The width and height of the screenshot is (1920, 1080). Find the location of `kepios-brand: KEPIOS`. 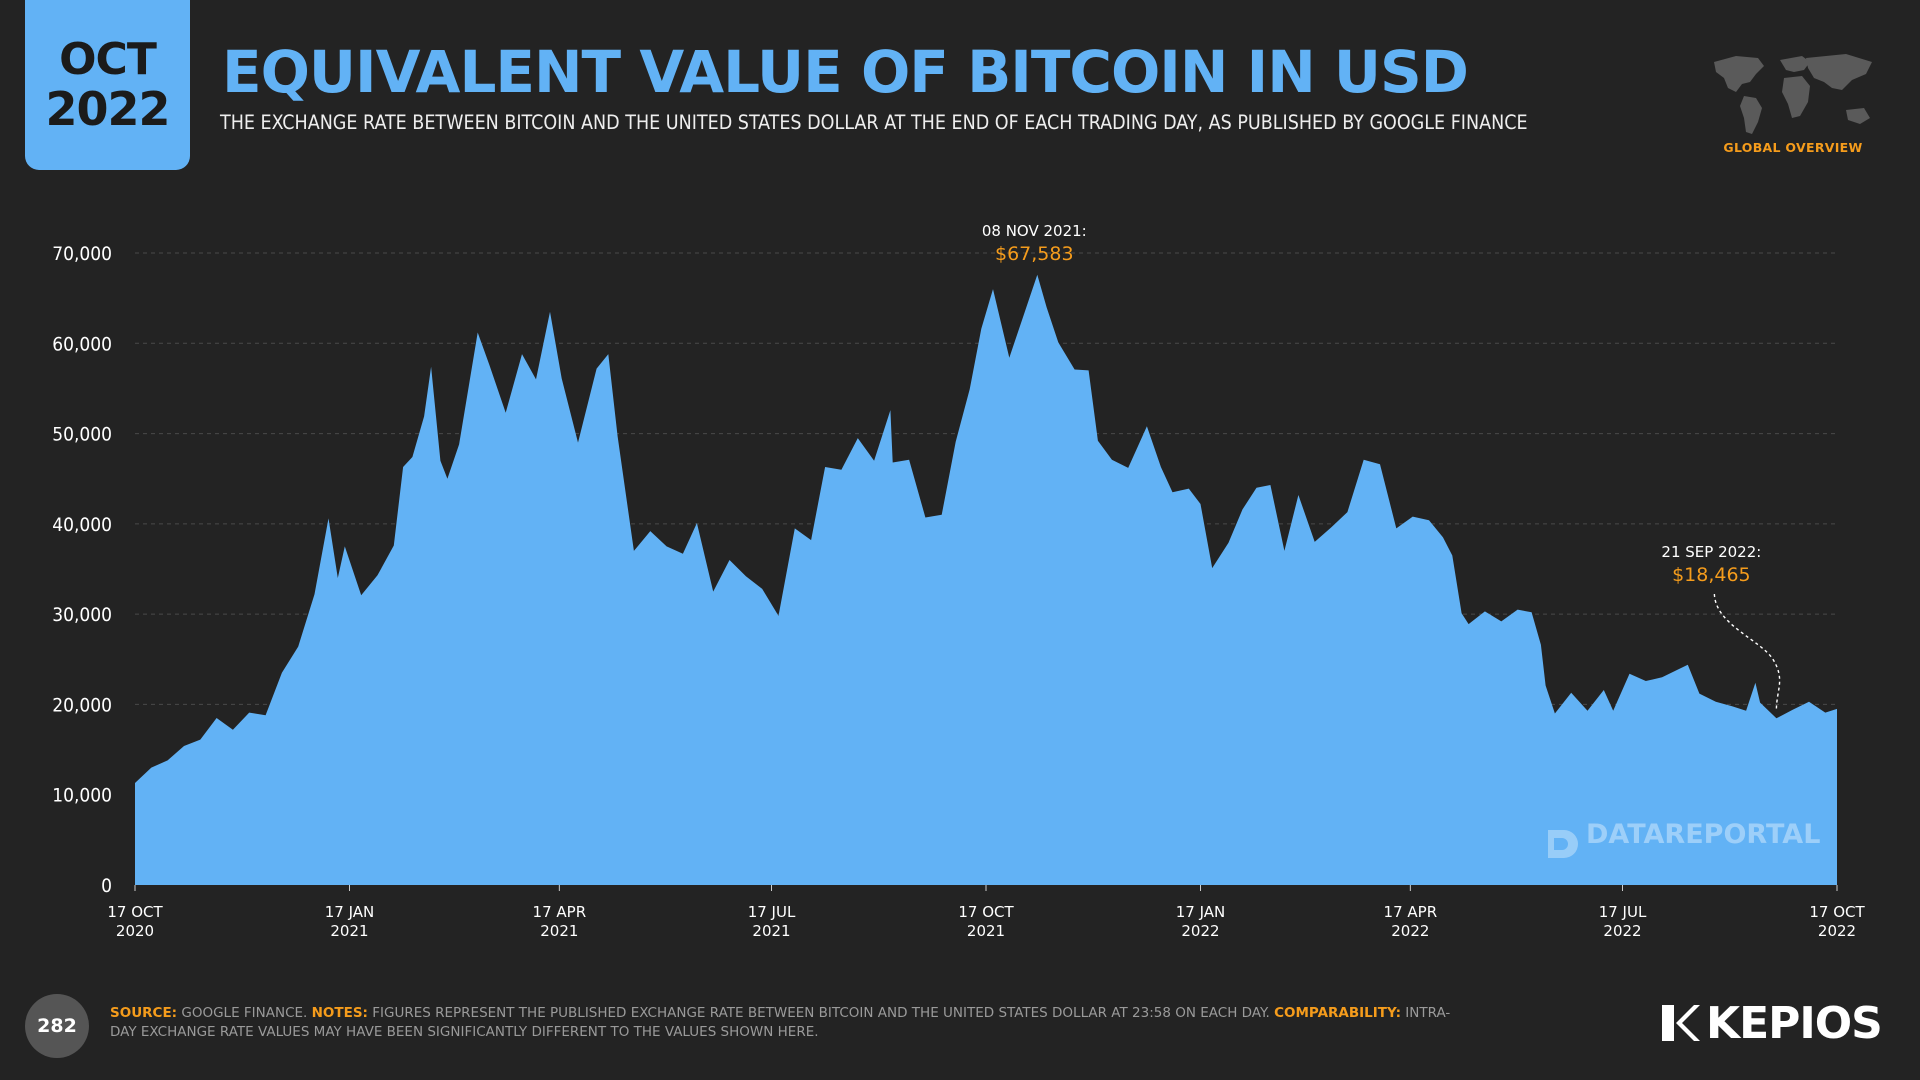

kepios-brand: KEPIOS is located at coordinates (1794, 1023).